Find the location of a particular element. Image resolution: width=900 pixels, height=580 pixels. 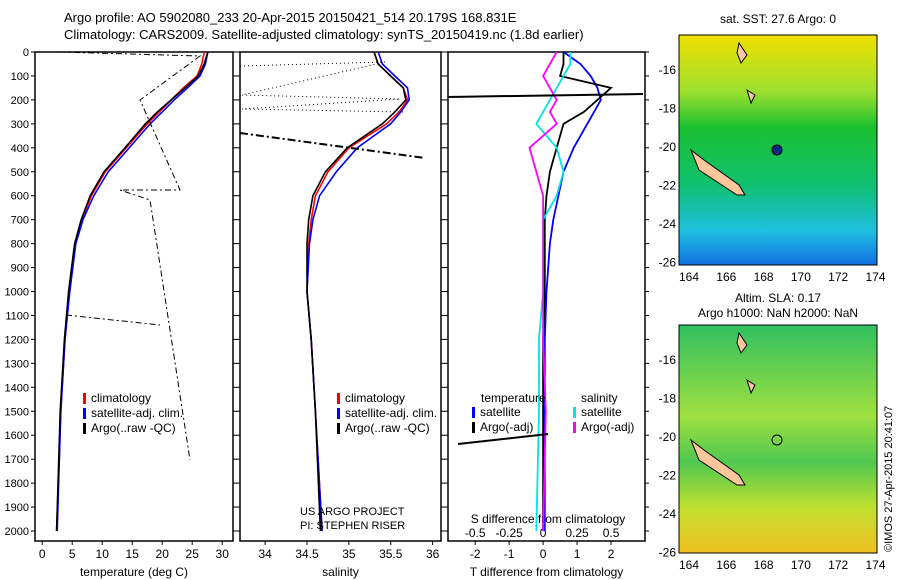

x-tick-label: 2 is located at coordinates (611, 554).